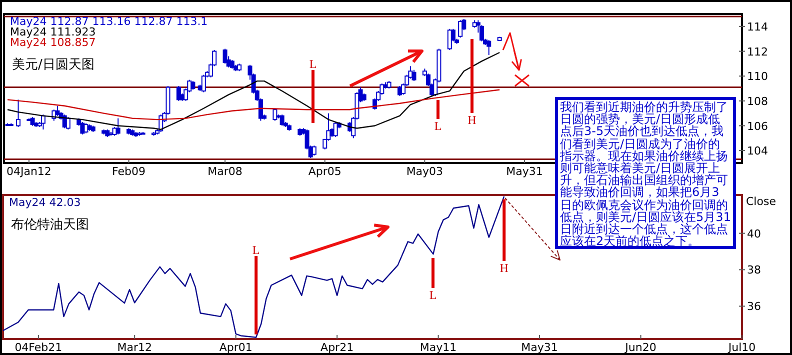 Image resolution: width=792 pixels, height=355 pixels. What do you see at coordinates (134, 347) in the screenshot?
I see `x-tick-label: Mar12` at bounding box center [134, 347].